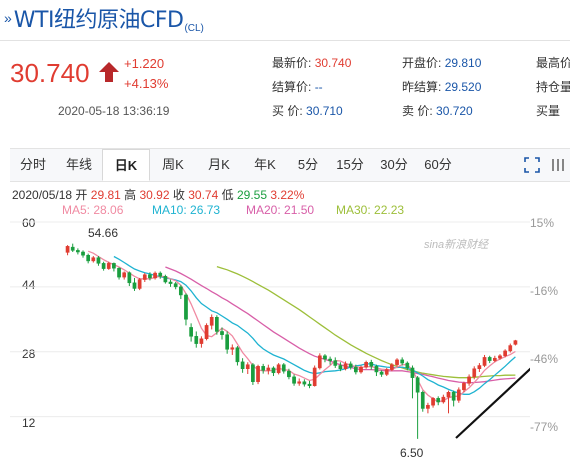 The height and width of the screenshot is (459, 570). What do you see at coordinates (463, 87) in the screenshot?
I see `quote-prev-settle-value: 29.520` at bounding box center [463, 87].